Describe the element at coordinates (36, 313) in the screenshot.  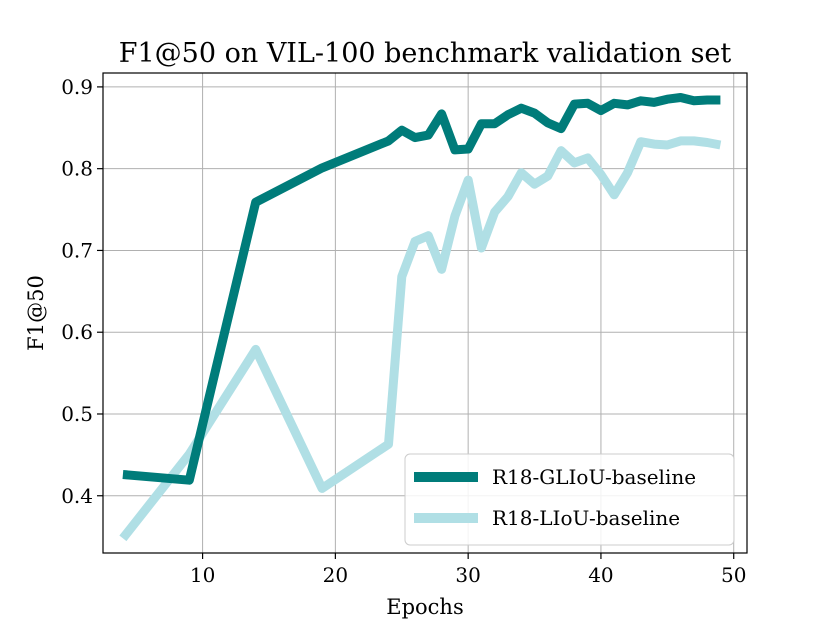
I see `y-axis-label: F1@50` at that location.